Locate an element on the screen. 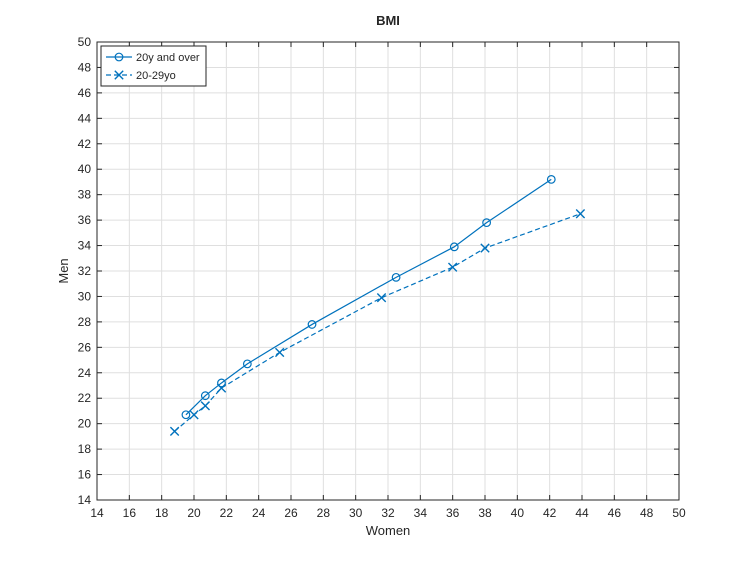  chart-title: BMI is located at coordinates (388, 20).